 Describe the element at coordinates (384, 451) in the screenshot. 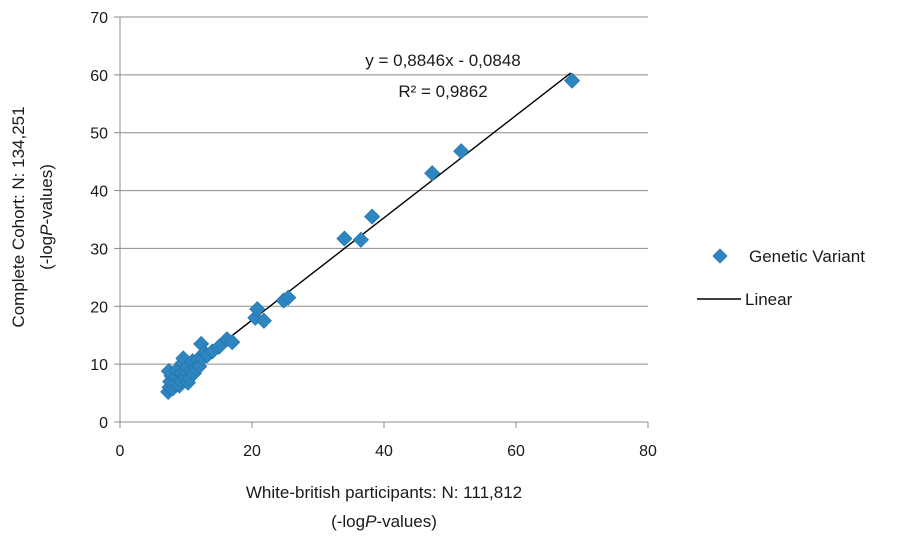

I see `x-tick-label-40: 40` at that location.